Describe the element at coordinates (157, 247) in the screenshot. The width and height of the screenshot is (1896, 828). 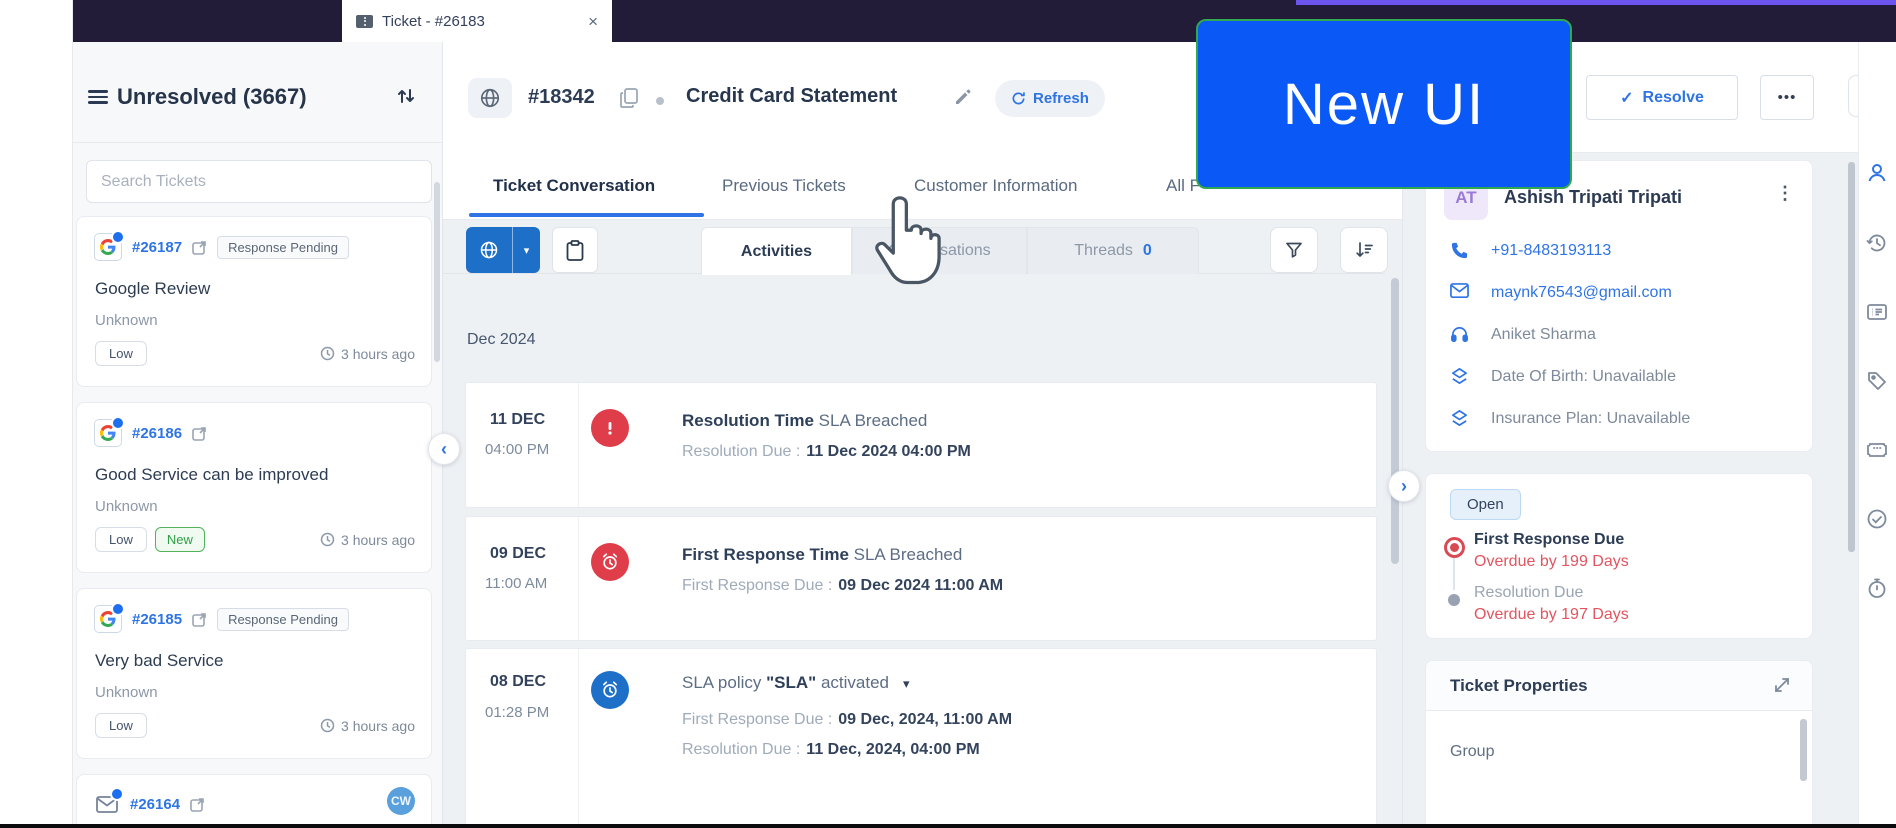
I see `ticket-id-link: #26187` at that location.